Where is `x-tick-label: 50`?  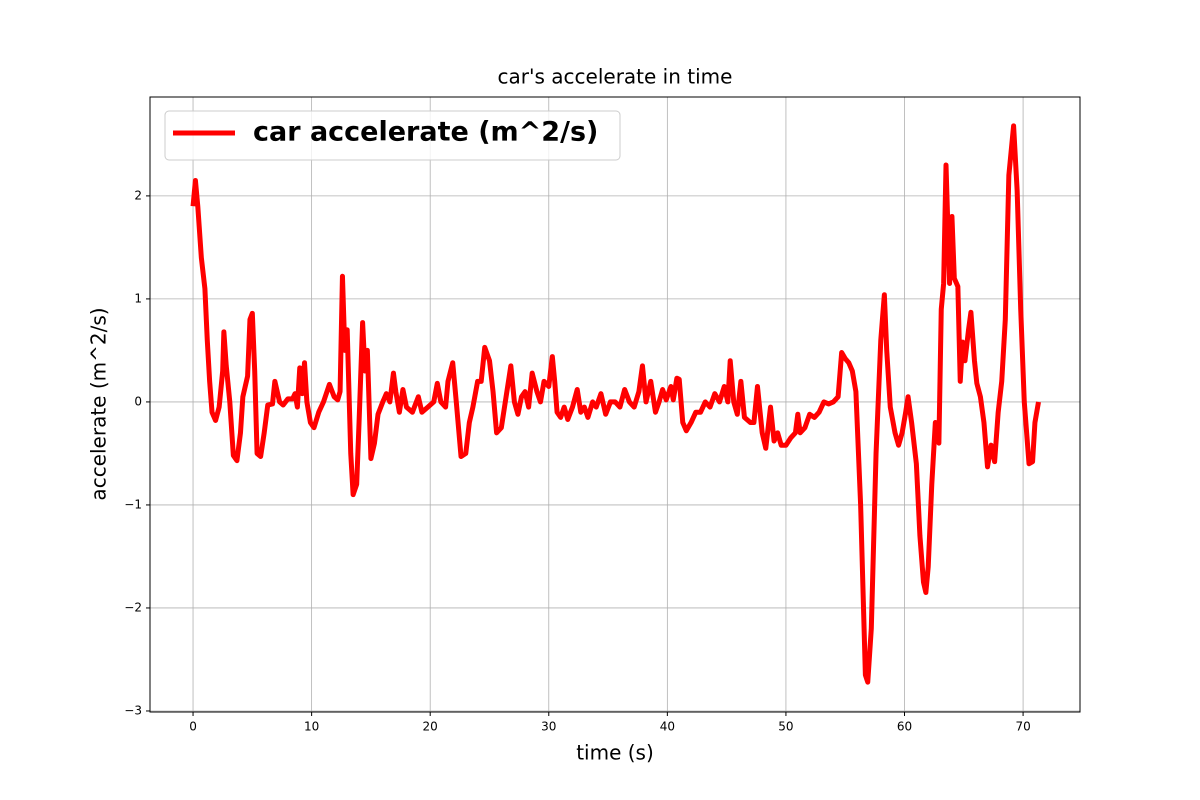 x-tick-label: 50 is located at coordinates (785, 727).